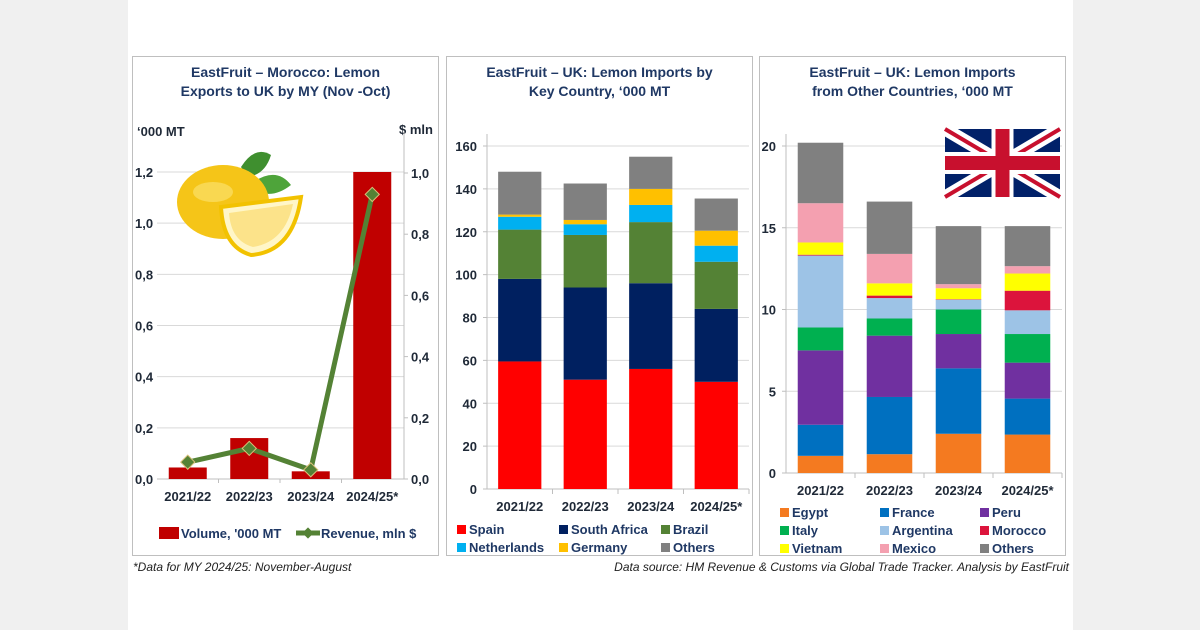 Image resolution: width=1200 pixels, height=630 pixels. Describe the element at coordinates (231, 533) in the screenshot. I see `legend-label-volume: Volume, '000 MT` at that location.